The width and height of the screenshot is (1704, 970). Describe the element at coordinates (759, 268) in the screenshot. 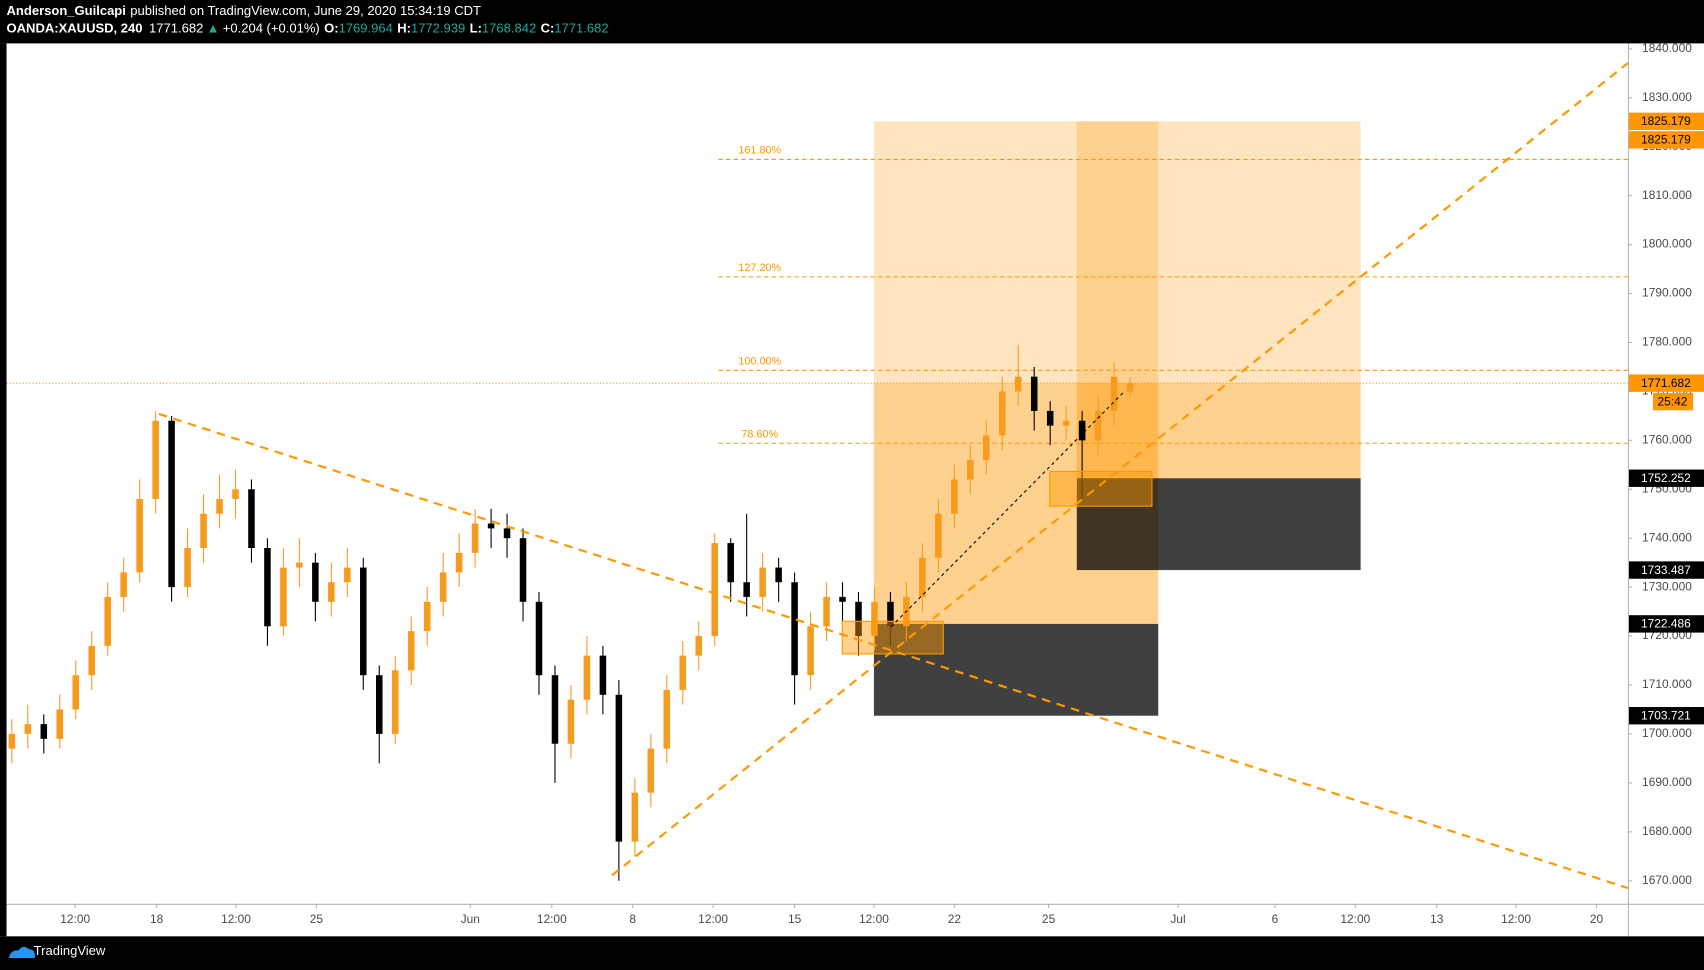

I see `fib-label: 127.20%` at that location.